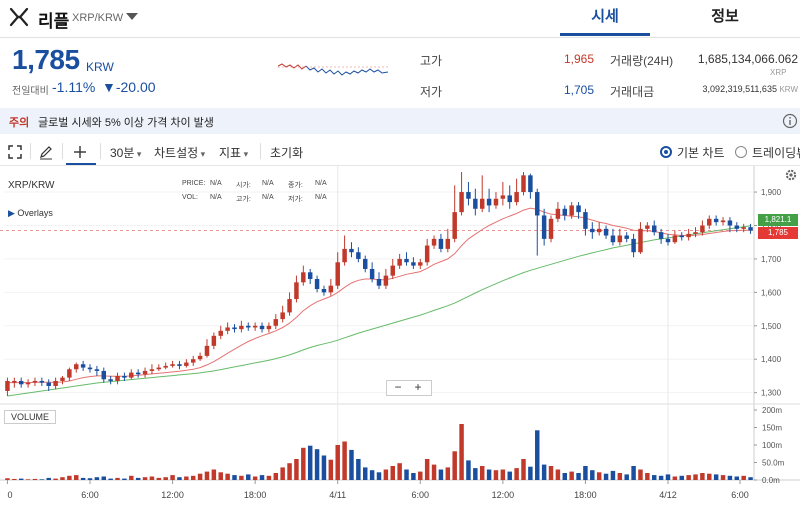 Image resolution: width=800 pixels, height=506 pixels. What do you see at coordinates (666, 152) in the screenshot?
I see `basic-chart-radio` at bounding box center [666, 152].